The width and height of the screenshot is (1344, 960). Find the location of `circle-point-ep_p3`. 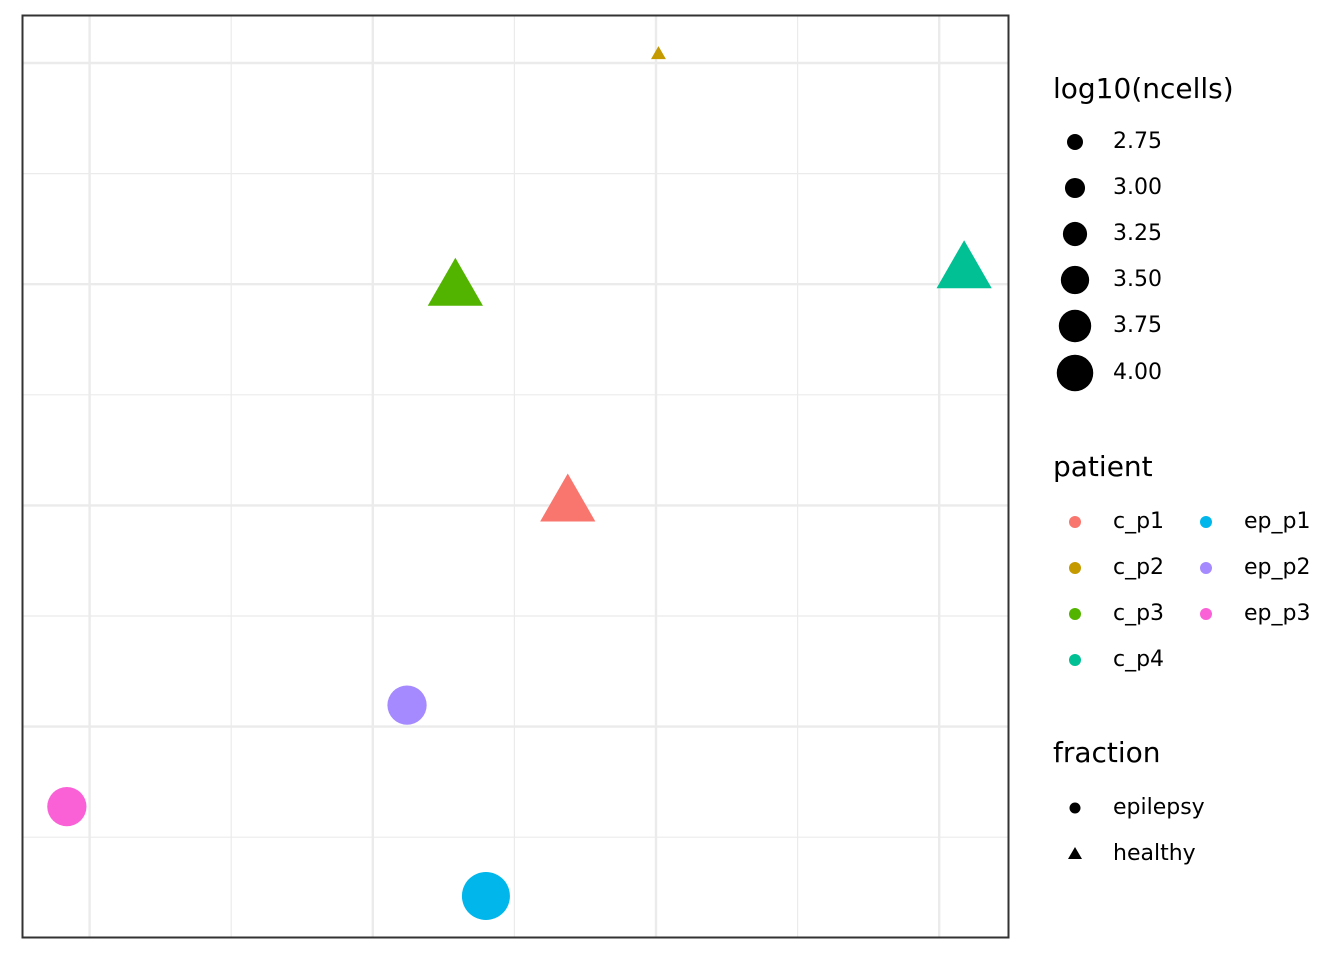

circle-point-ep_p3 is located at coordinates (67, 806).